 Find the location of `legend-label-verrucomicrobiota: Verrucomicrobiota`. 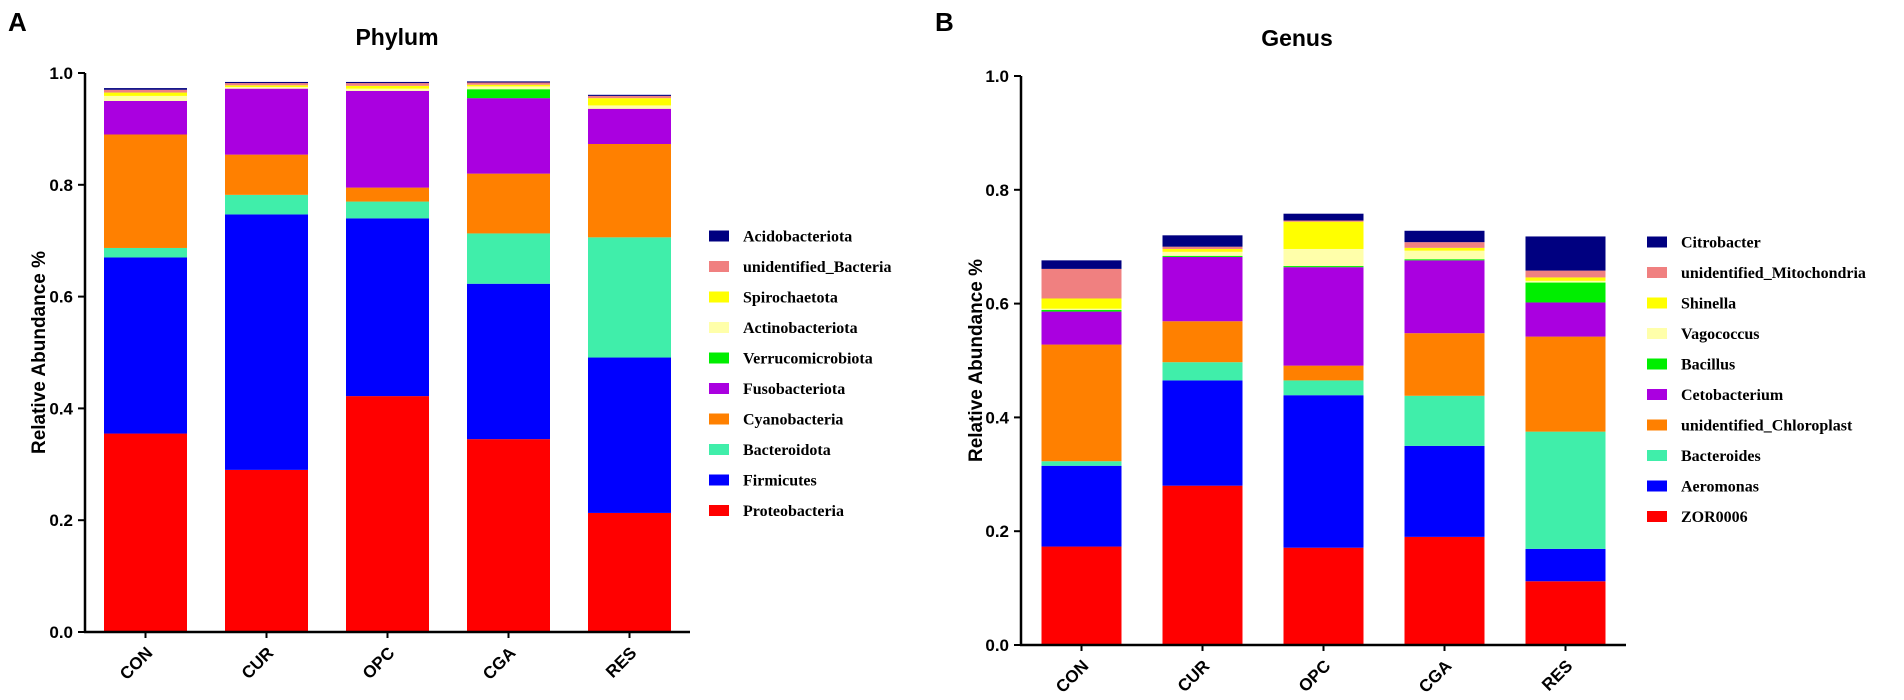

legend-label-verrucomicrobiota: Verrucomicrobiota is located at coordinates (808, 359).